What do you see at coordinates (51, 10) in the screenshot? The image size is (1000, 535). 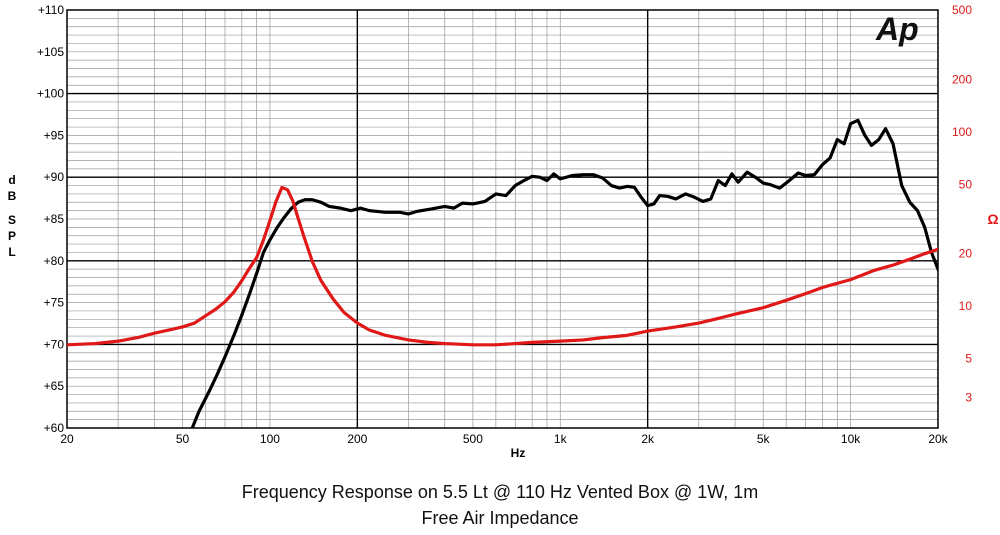 I see `y-tick-label-left: +110` at bounding box center [51, 10].